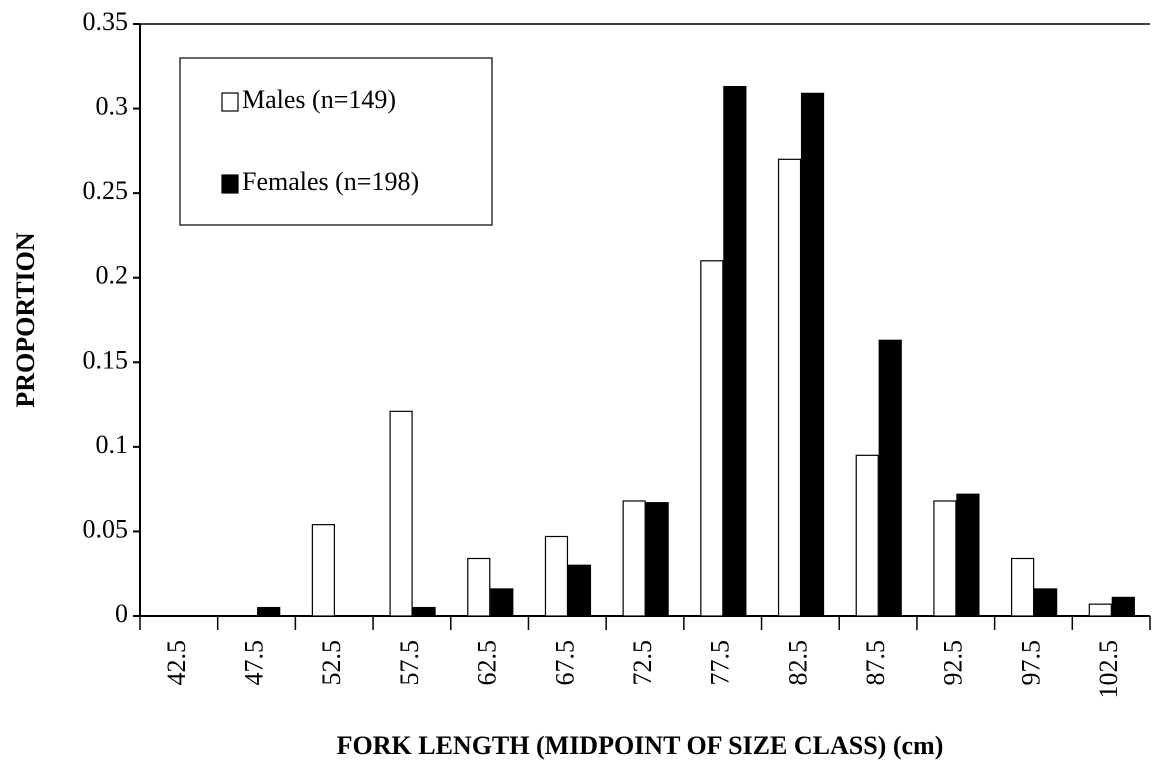 This screenshot has height=770, width=1153. Describe the element at coordinates (797, 663) in the screenshot. I see `x-tick-label: 82.5` at that location.